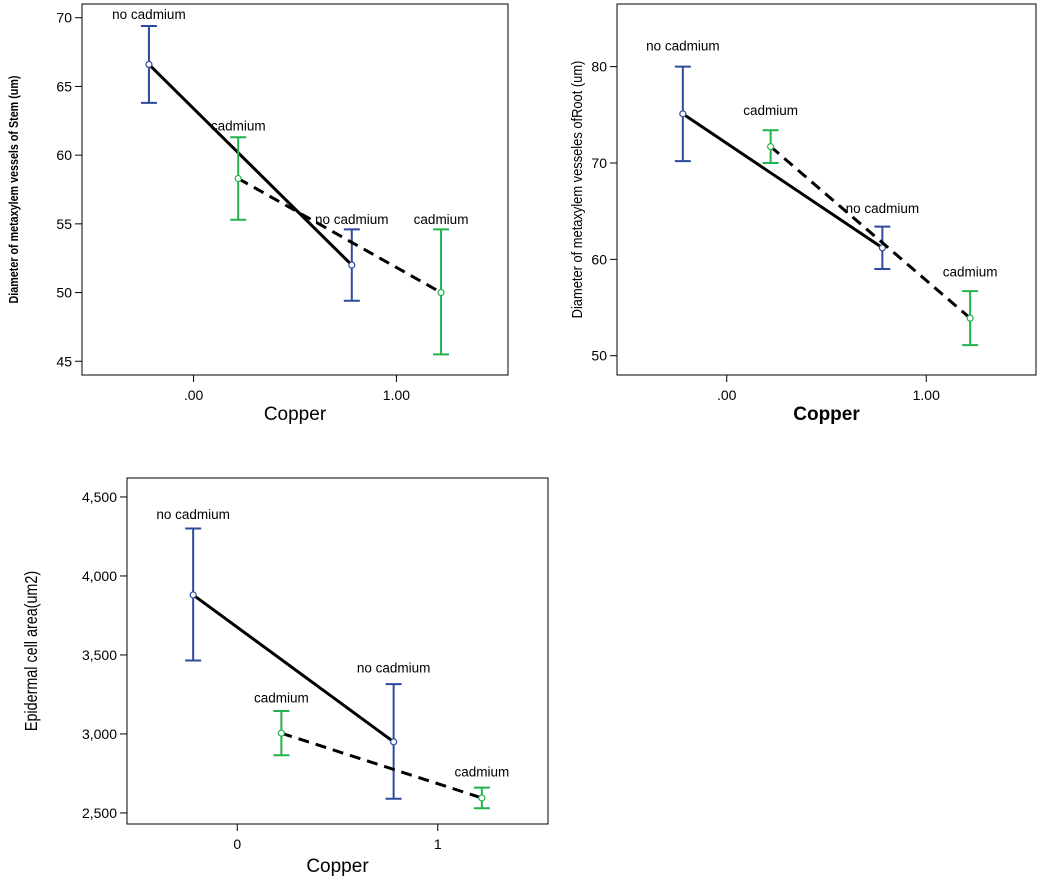 This screenshot has width=1050, height=883. What do you see at coordinates (99, 576) in the screenshot?
I see `y-tick-label: 4,000` at bounding box center [99, 576].